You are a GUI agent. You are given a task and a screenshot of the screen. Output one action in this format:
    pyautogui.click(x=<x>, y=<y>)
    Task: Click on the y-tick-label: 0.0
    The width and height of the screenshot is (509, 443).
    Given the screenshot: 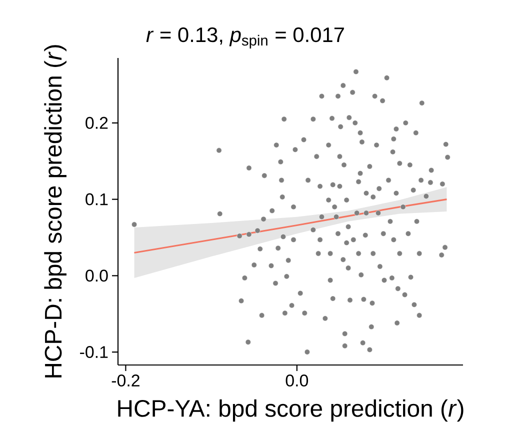 What is the action you would take?
    pyautogui.click(x=97, y=276)
    